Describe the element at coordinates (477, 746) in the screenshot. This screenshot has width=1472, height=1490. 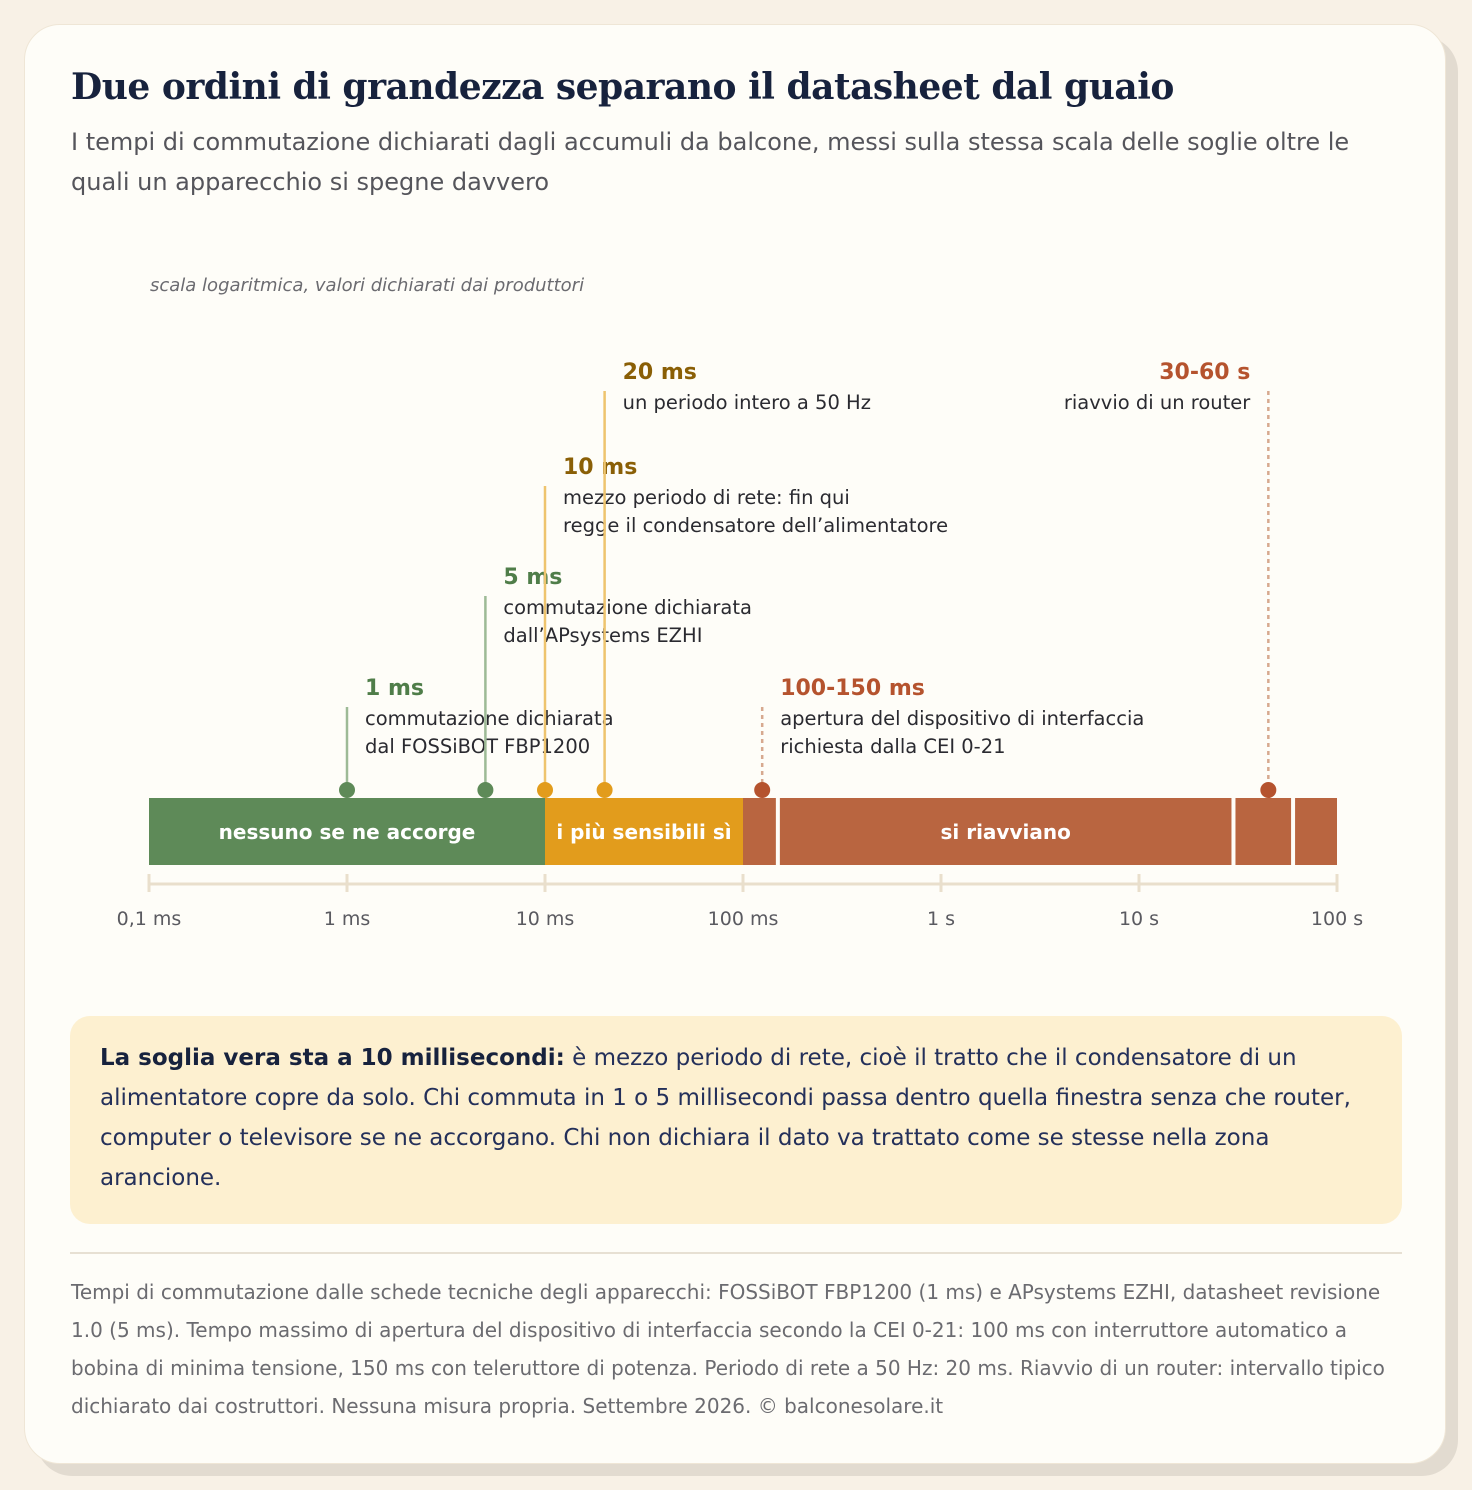
I see `marker-description: dal FOSSiBOT FBP1200` at that location.